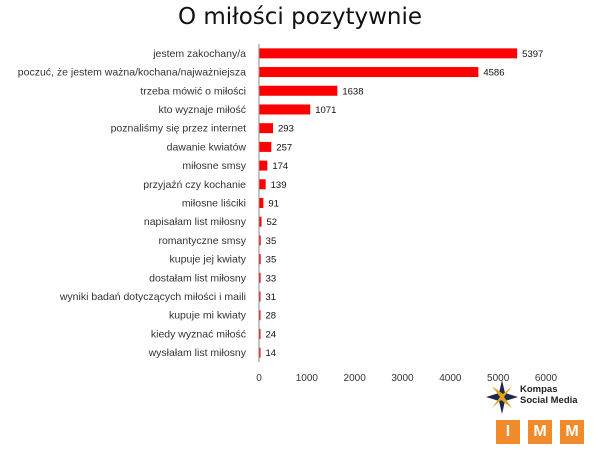  I want to click on logo-letter-m1: M, so click(540, 432).